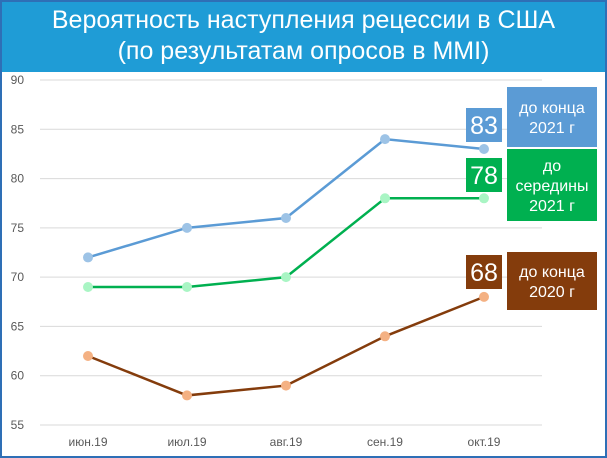 Image resolution: width=607 pixels, height=458 pixels. I want to click on y-tick-label: 75, so click(18, 228).